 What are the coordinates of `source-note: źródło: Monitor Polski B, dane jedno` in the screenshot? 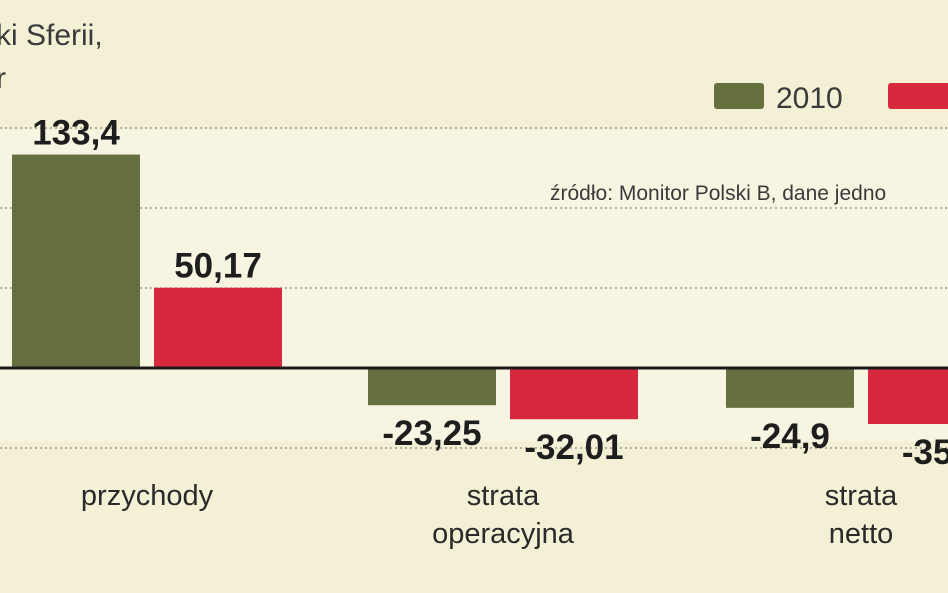 It's located at (718, 193).